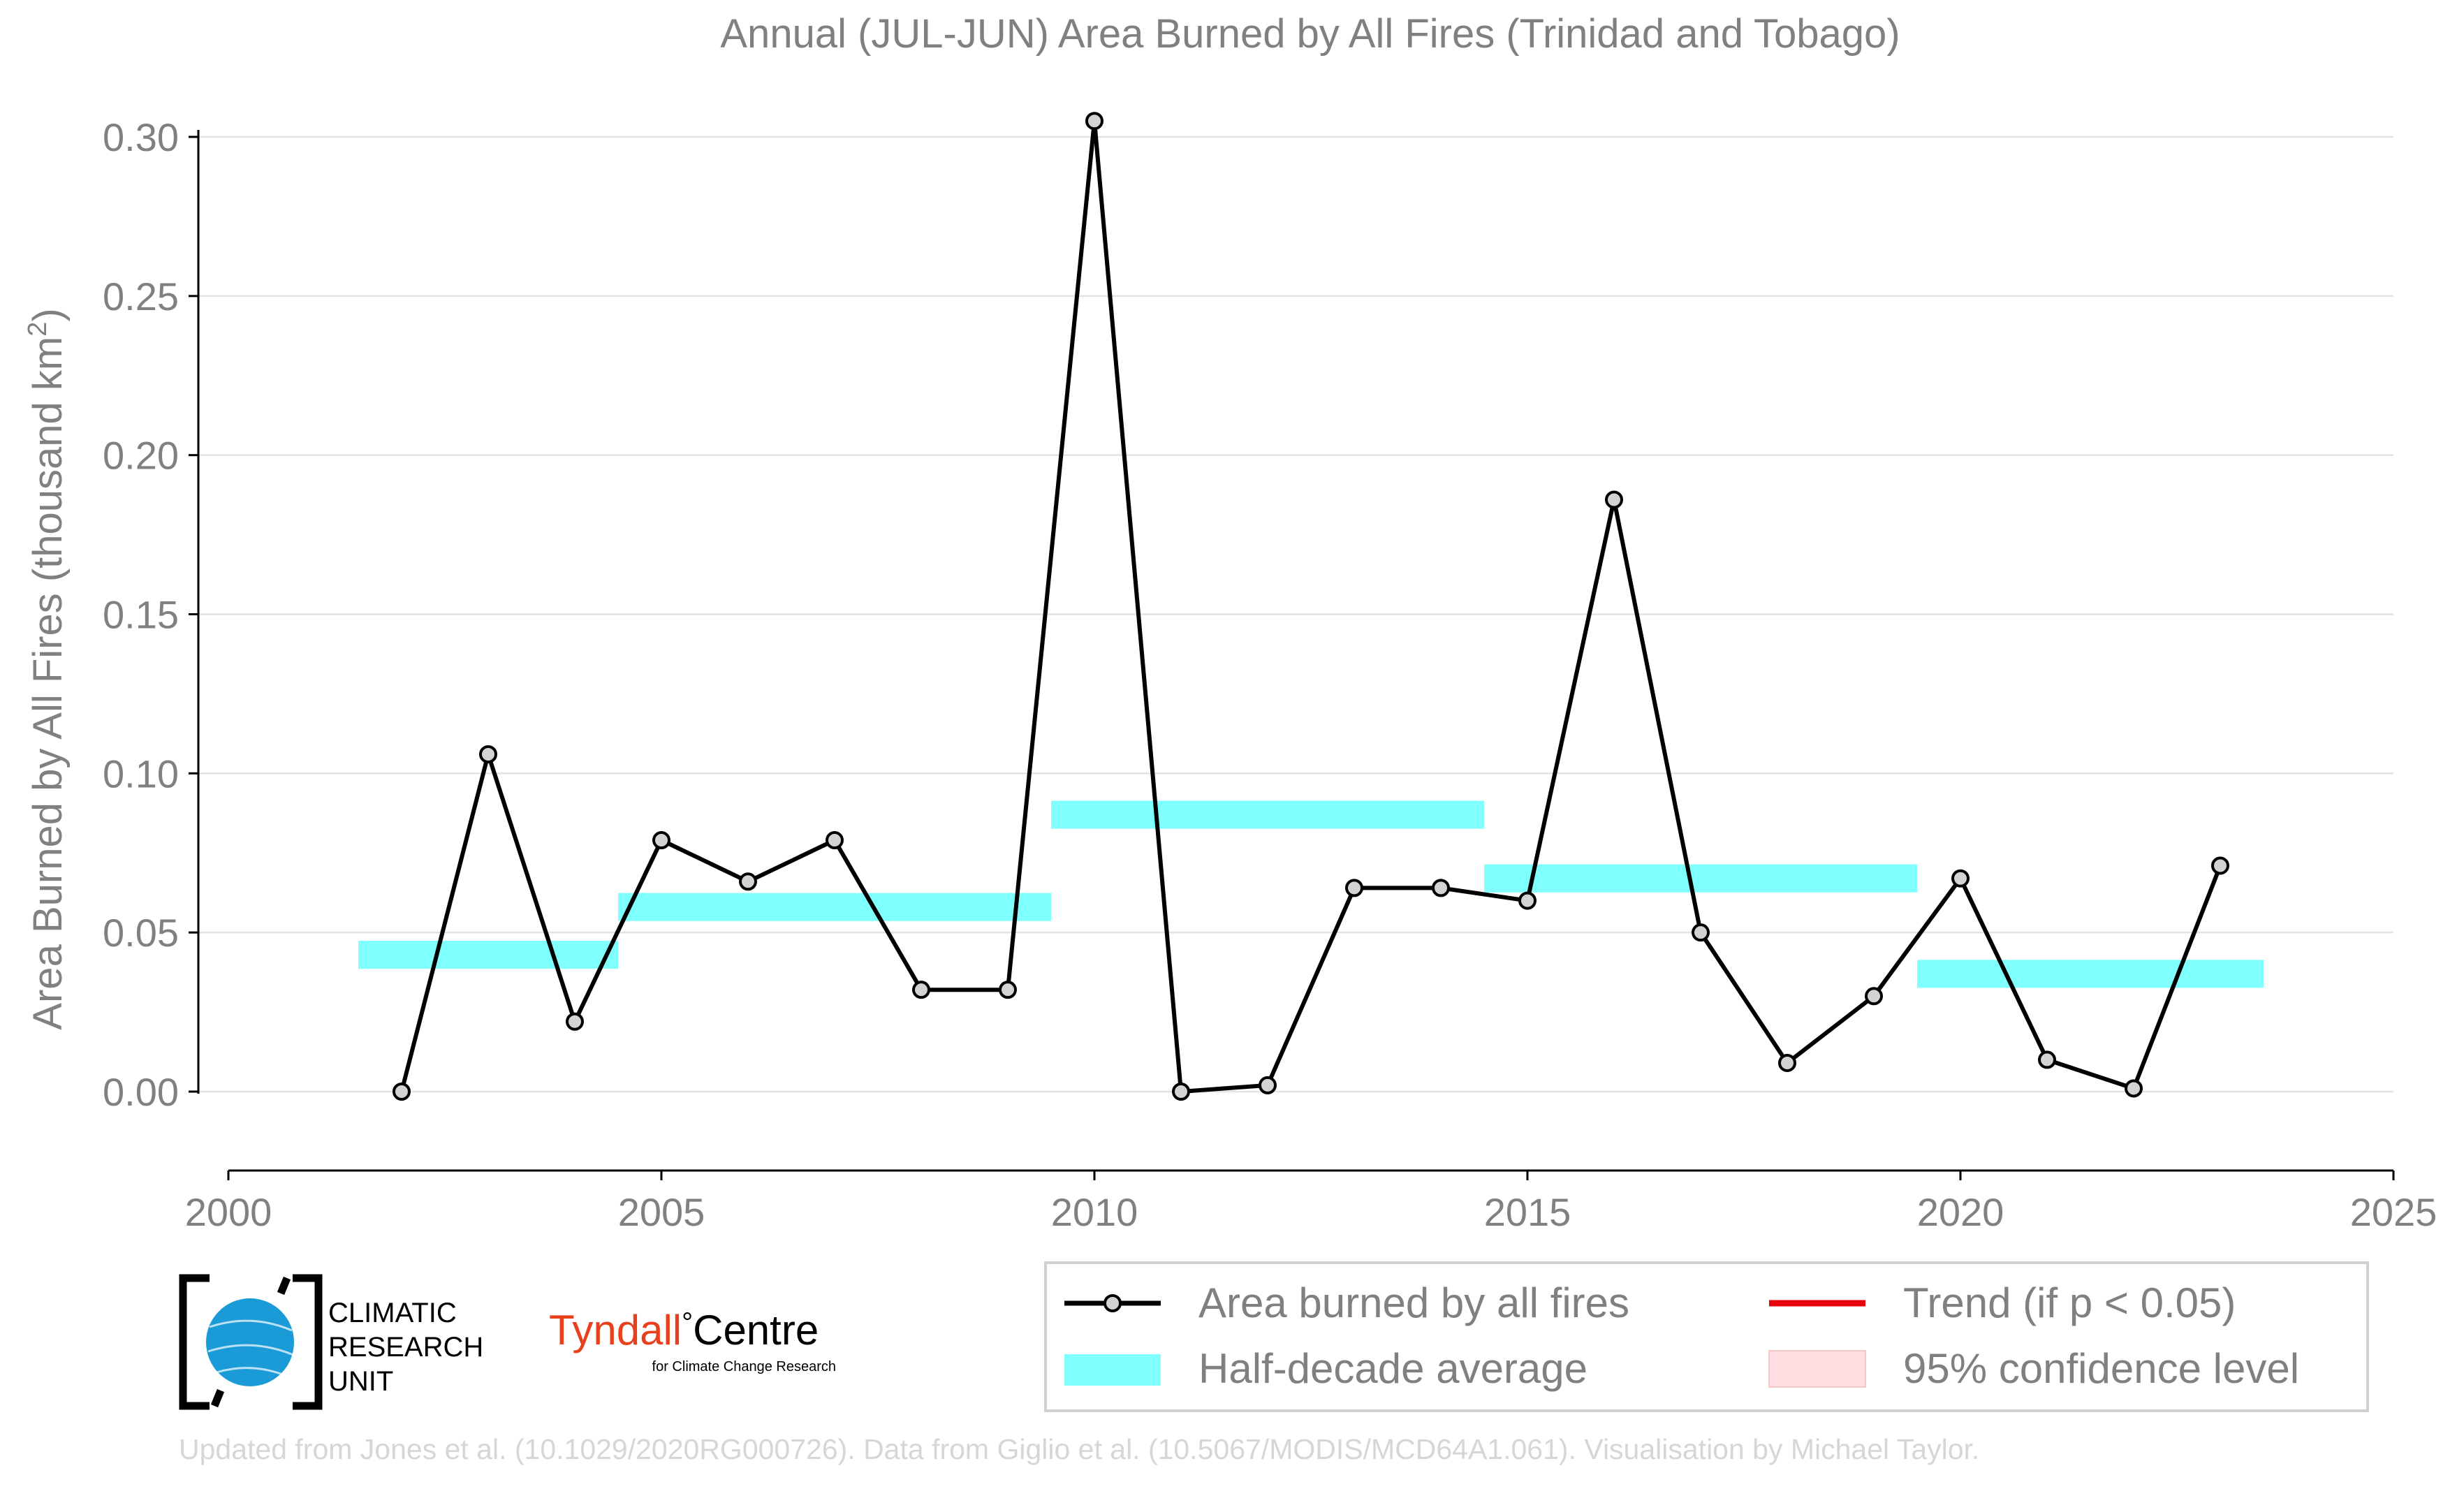  I want to click on data-point-2009, so click(1008, 990).